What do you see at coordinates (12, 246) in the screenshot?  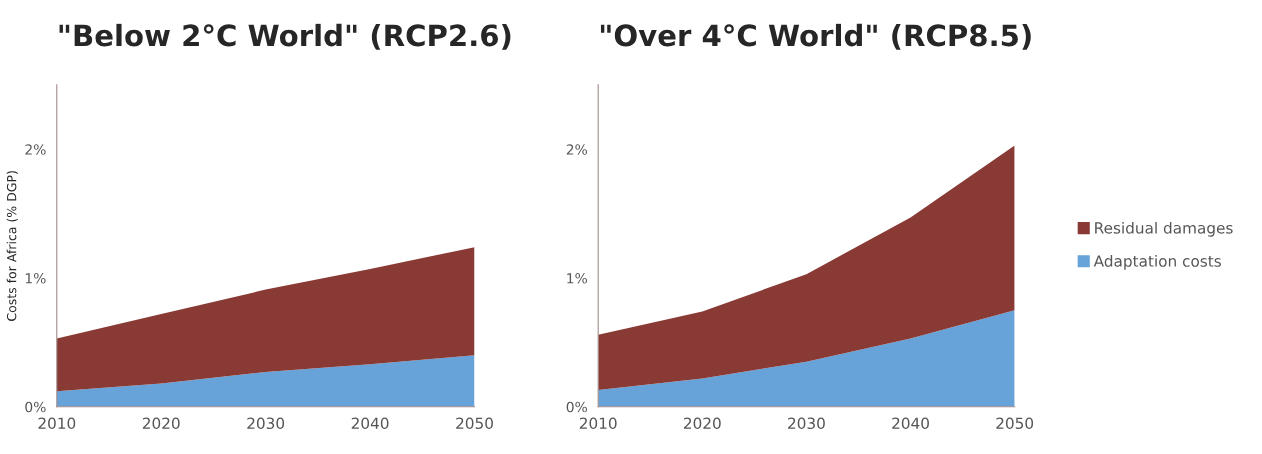 I see `y-axis-title: Costs for Africa (% DGP)` at bounding box center [12, 246].